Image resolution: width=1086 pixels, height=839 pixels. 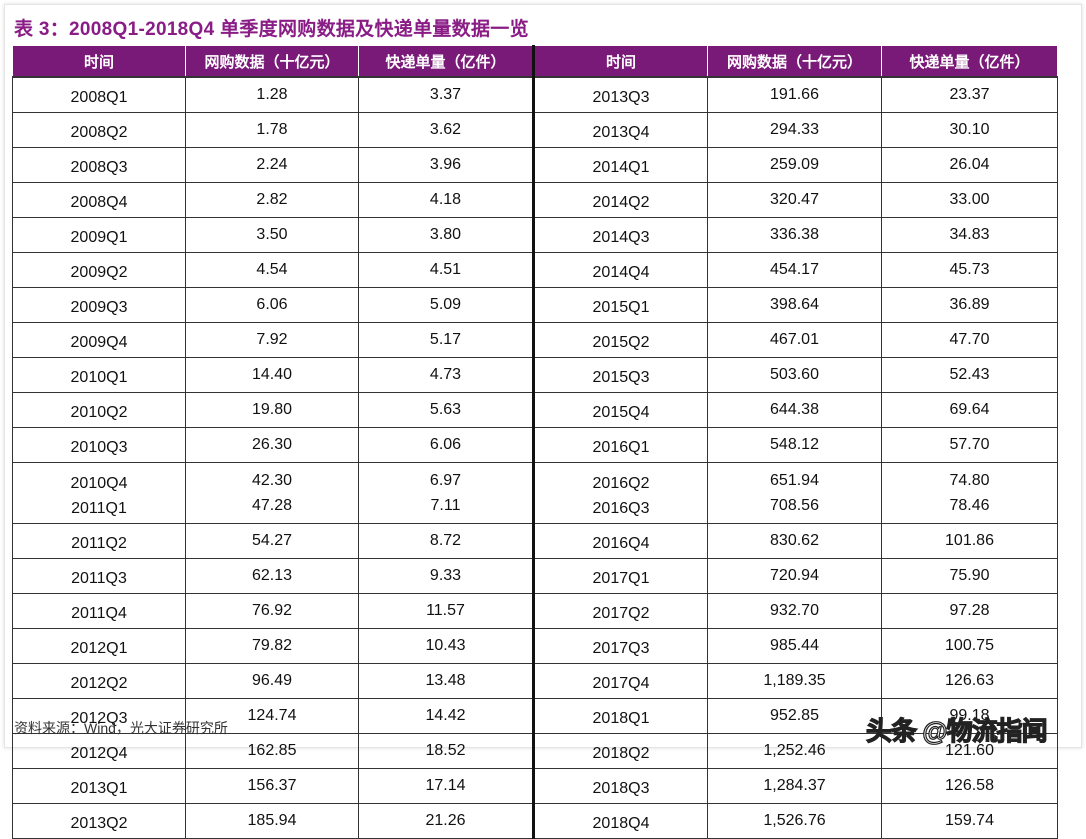 I want to click on table-row: 2008Q2 1.78 3.62 2013Q4 294.33 30.10, so click(x=535, y=130).